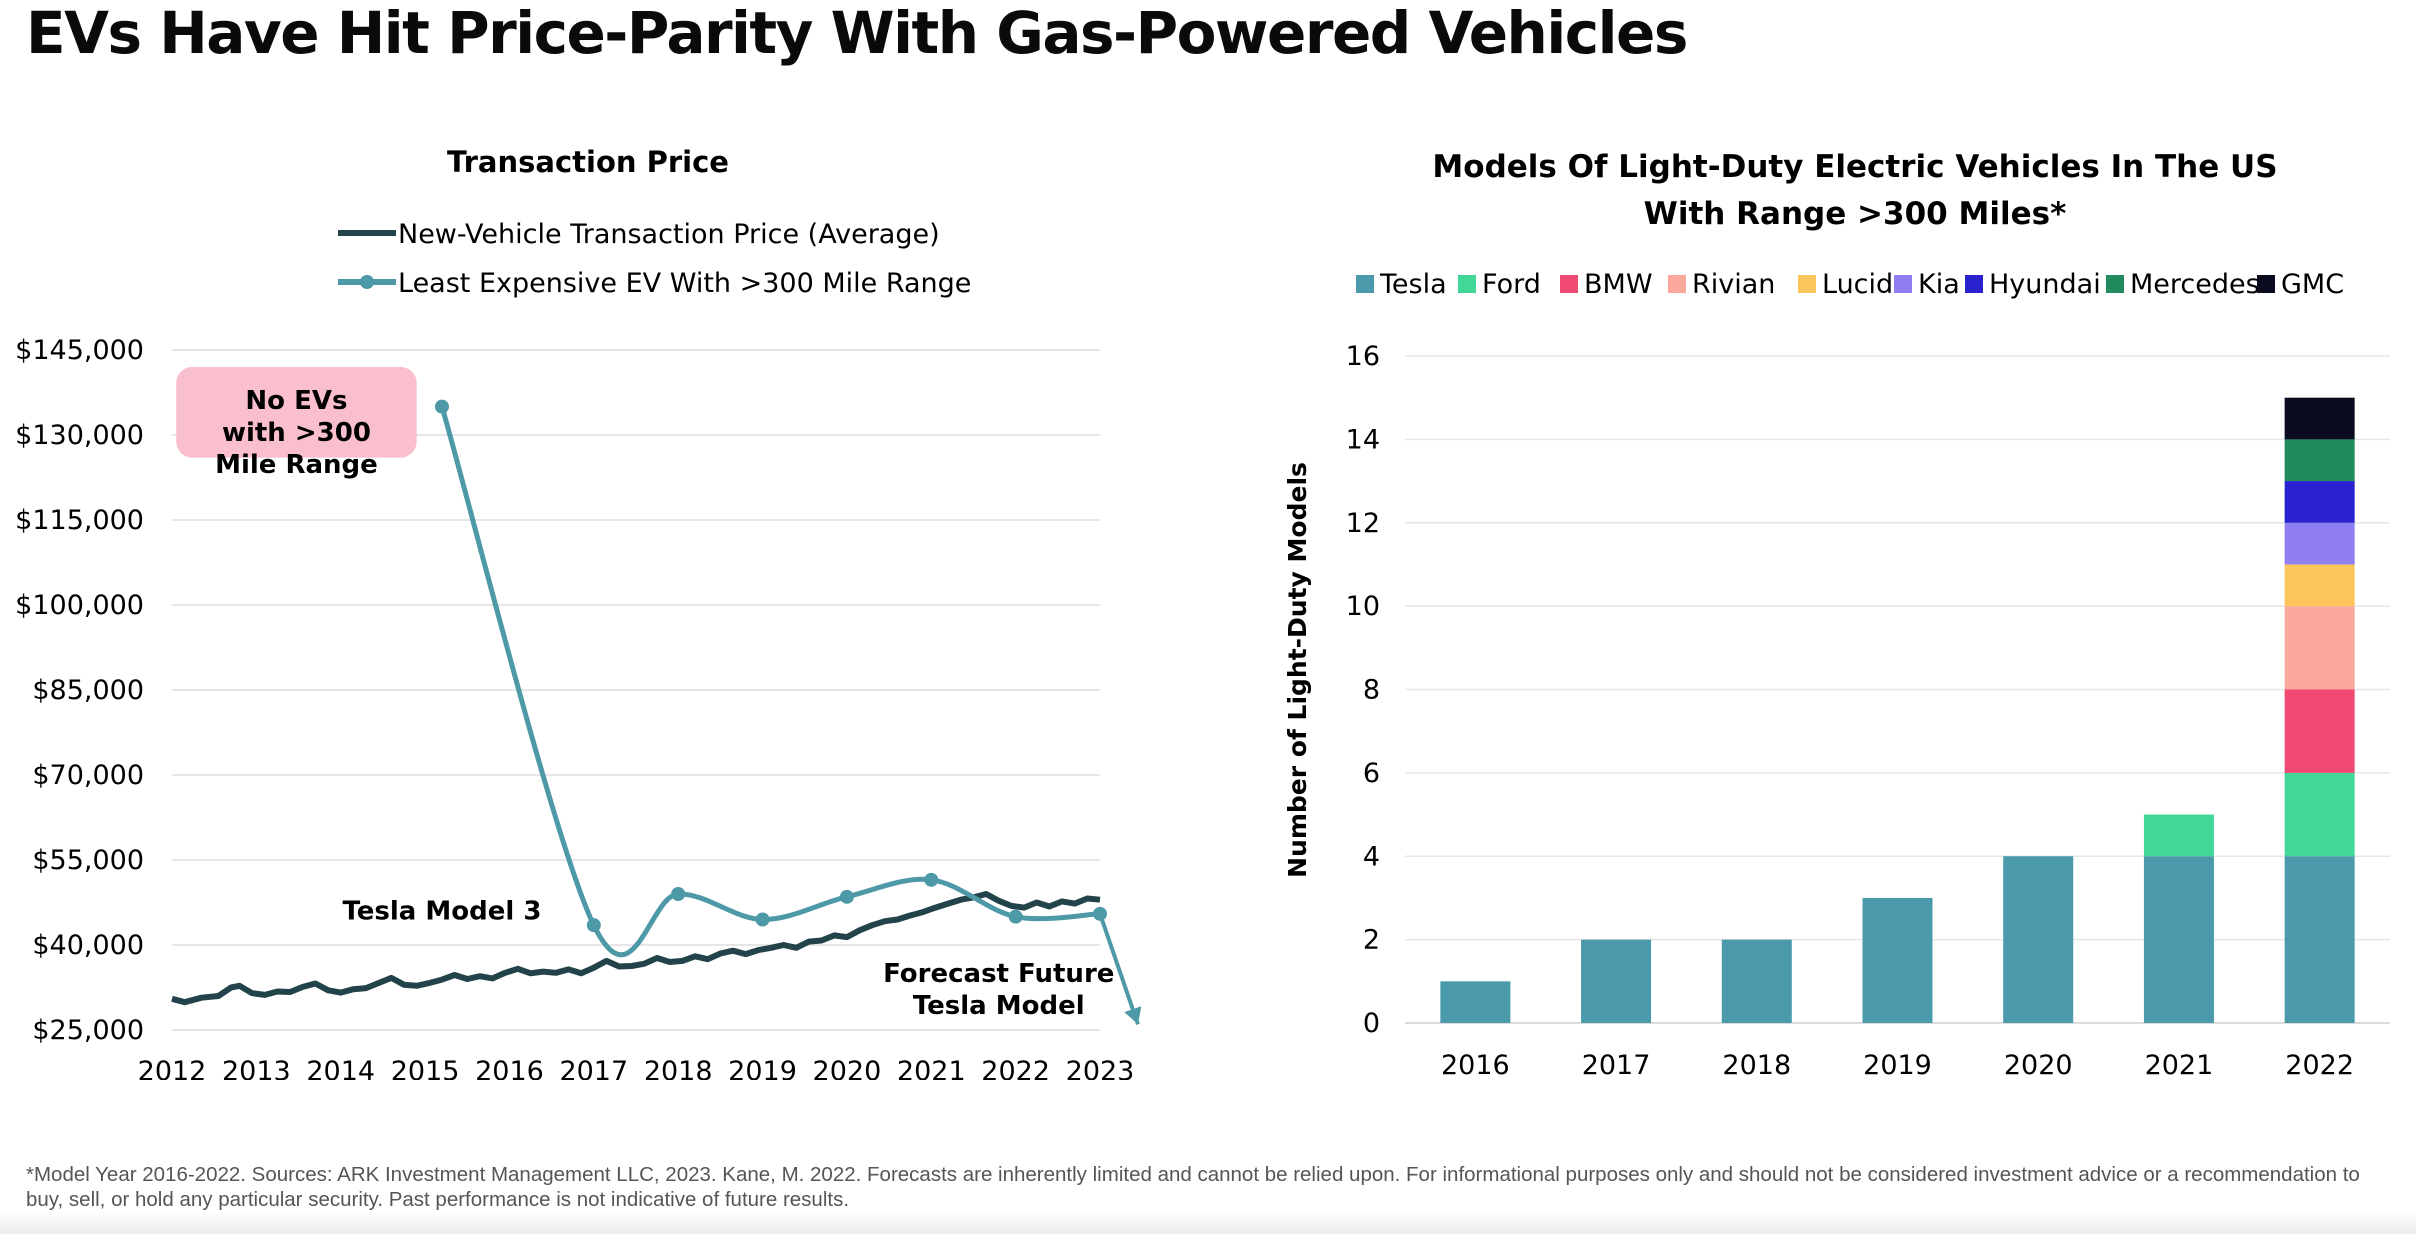  What do you see at coordinates (1100, 1068) in the screenshot?
I see `x-tick-label: 2023` at bounding box center [1100, 1068].